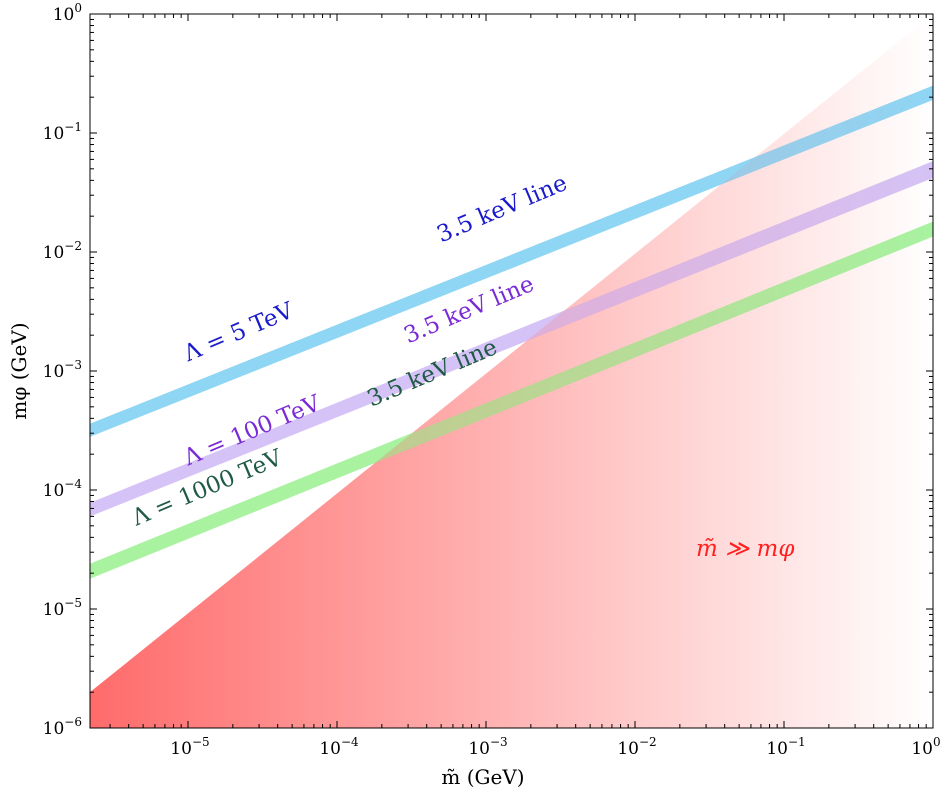 The image size is (947, 796). I want to click on y-tick-label: 10⁻⁶, so click(62, 727).